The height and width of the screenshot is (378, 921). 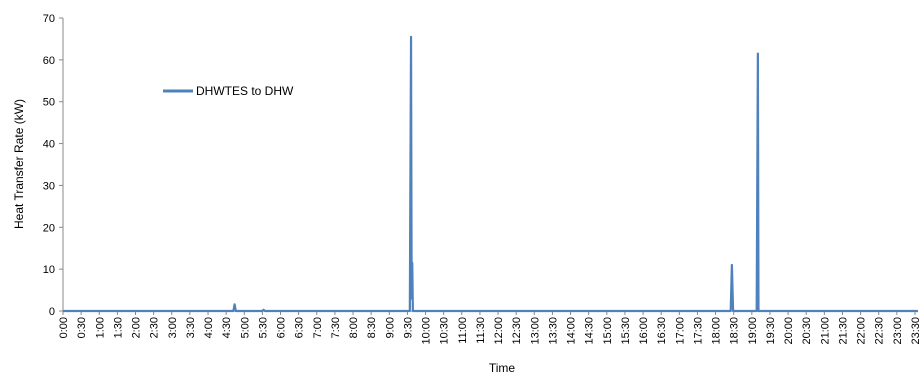 What do you see at coordinates (880, 331) in the screenshot?
I see `x-tick-label: 22:30` at bounding box center [880, 331].